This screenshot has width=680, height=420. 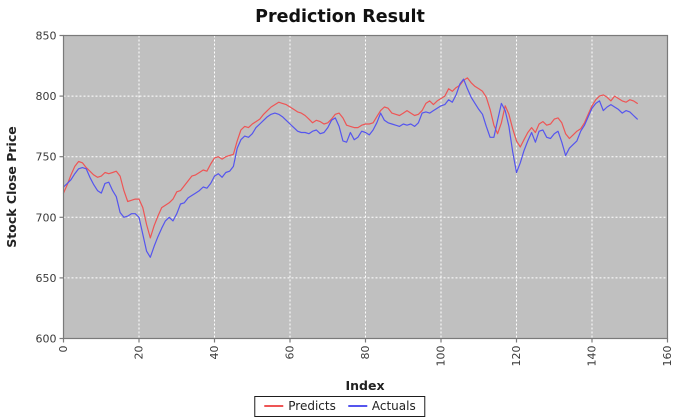 I want to click on predicts-line-swatch, so click(x=274, y=406).